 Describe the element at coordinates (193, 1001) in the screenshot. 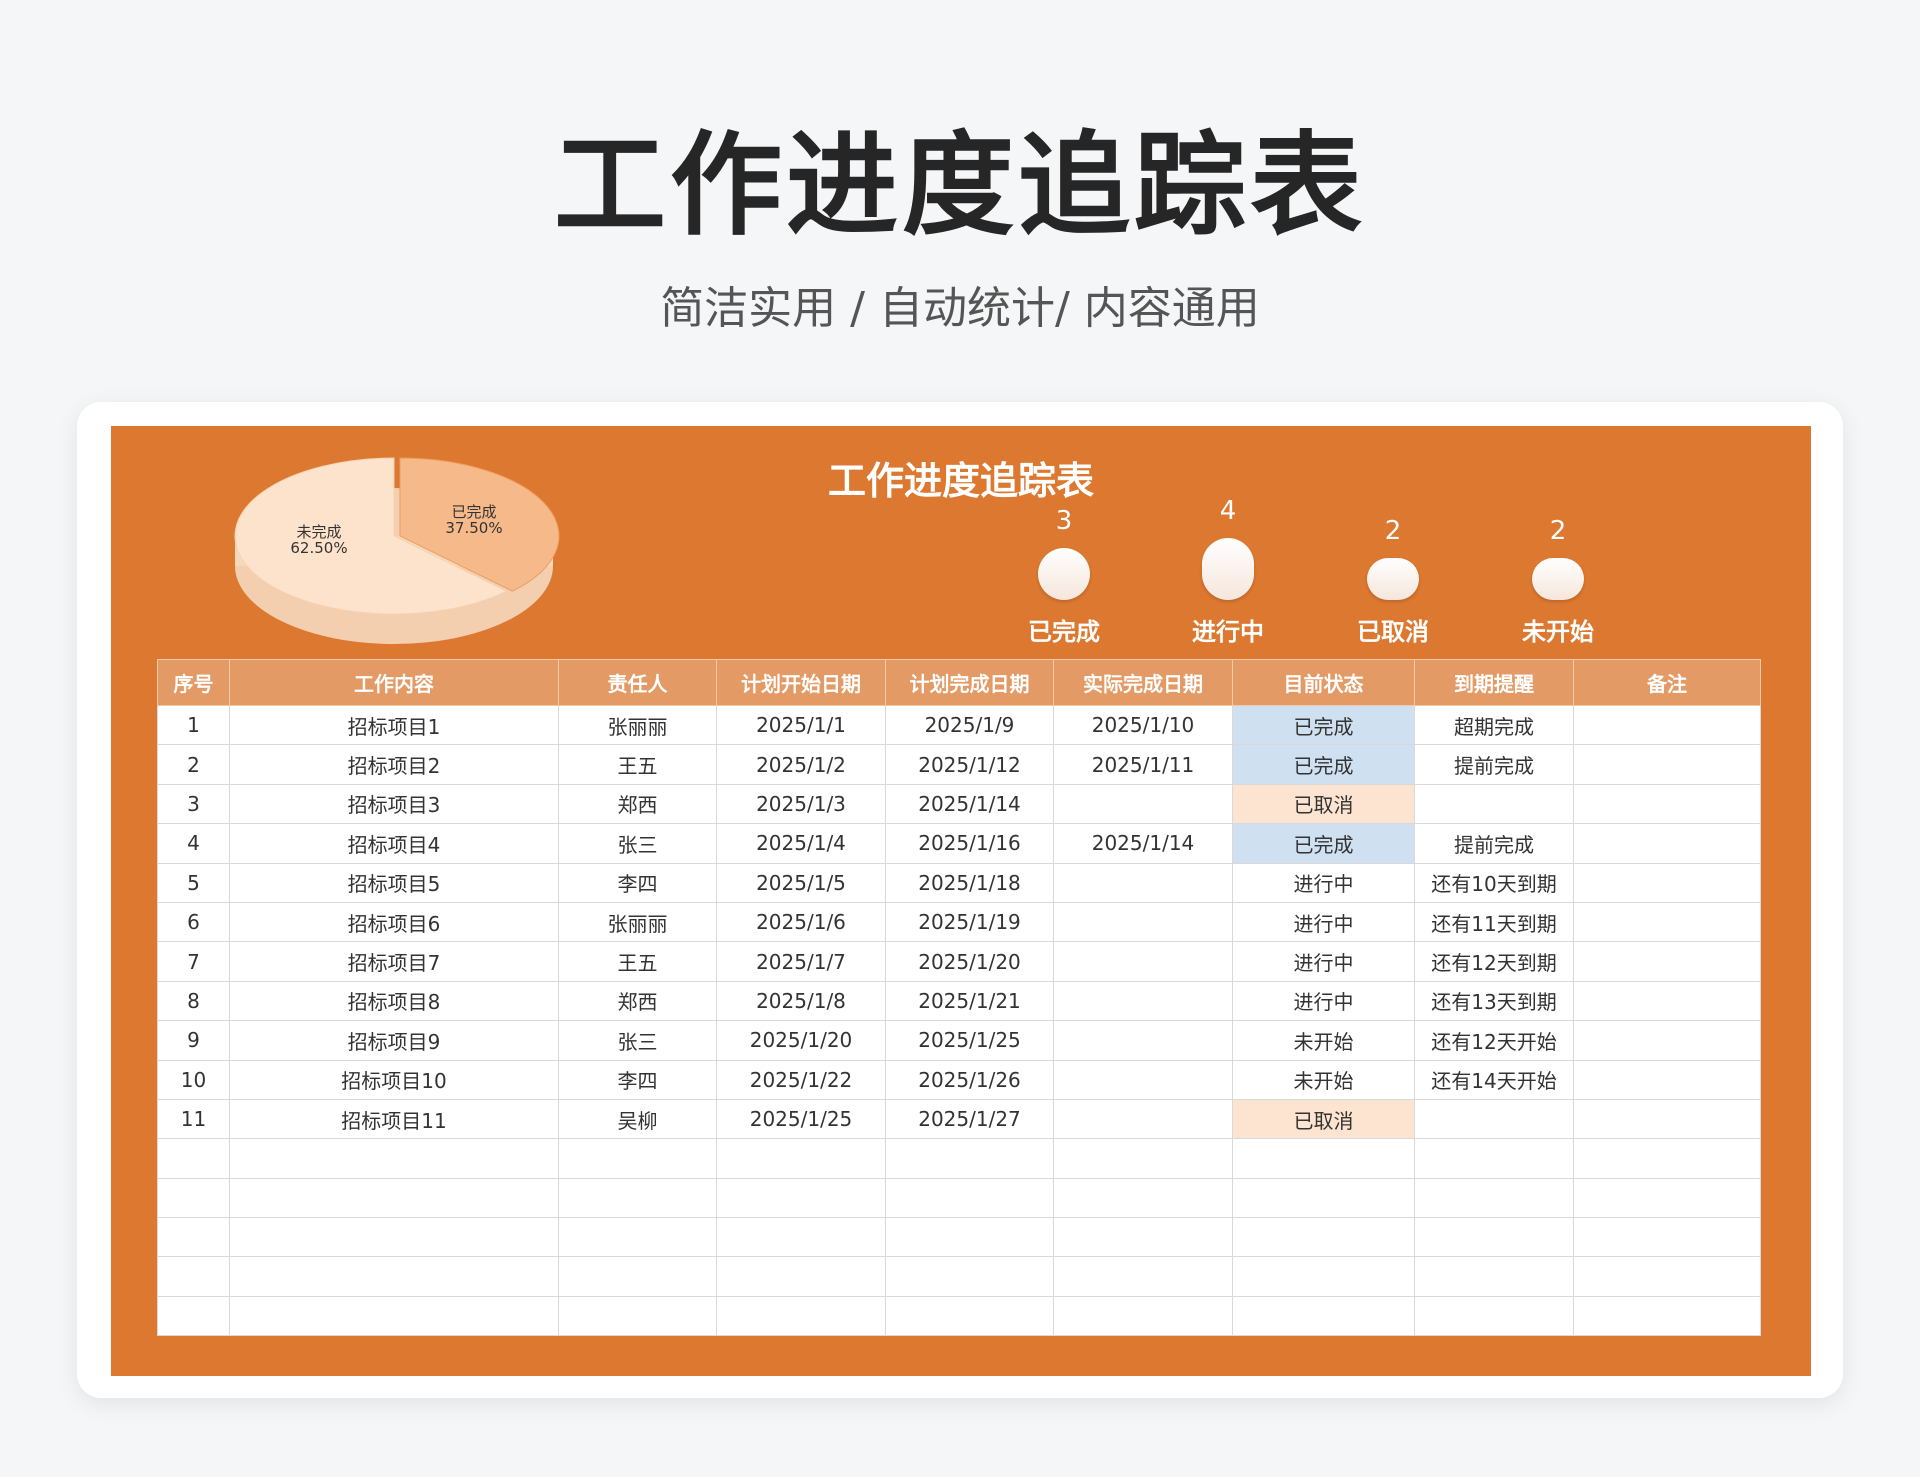

I see `table-cell: 8` at that location.